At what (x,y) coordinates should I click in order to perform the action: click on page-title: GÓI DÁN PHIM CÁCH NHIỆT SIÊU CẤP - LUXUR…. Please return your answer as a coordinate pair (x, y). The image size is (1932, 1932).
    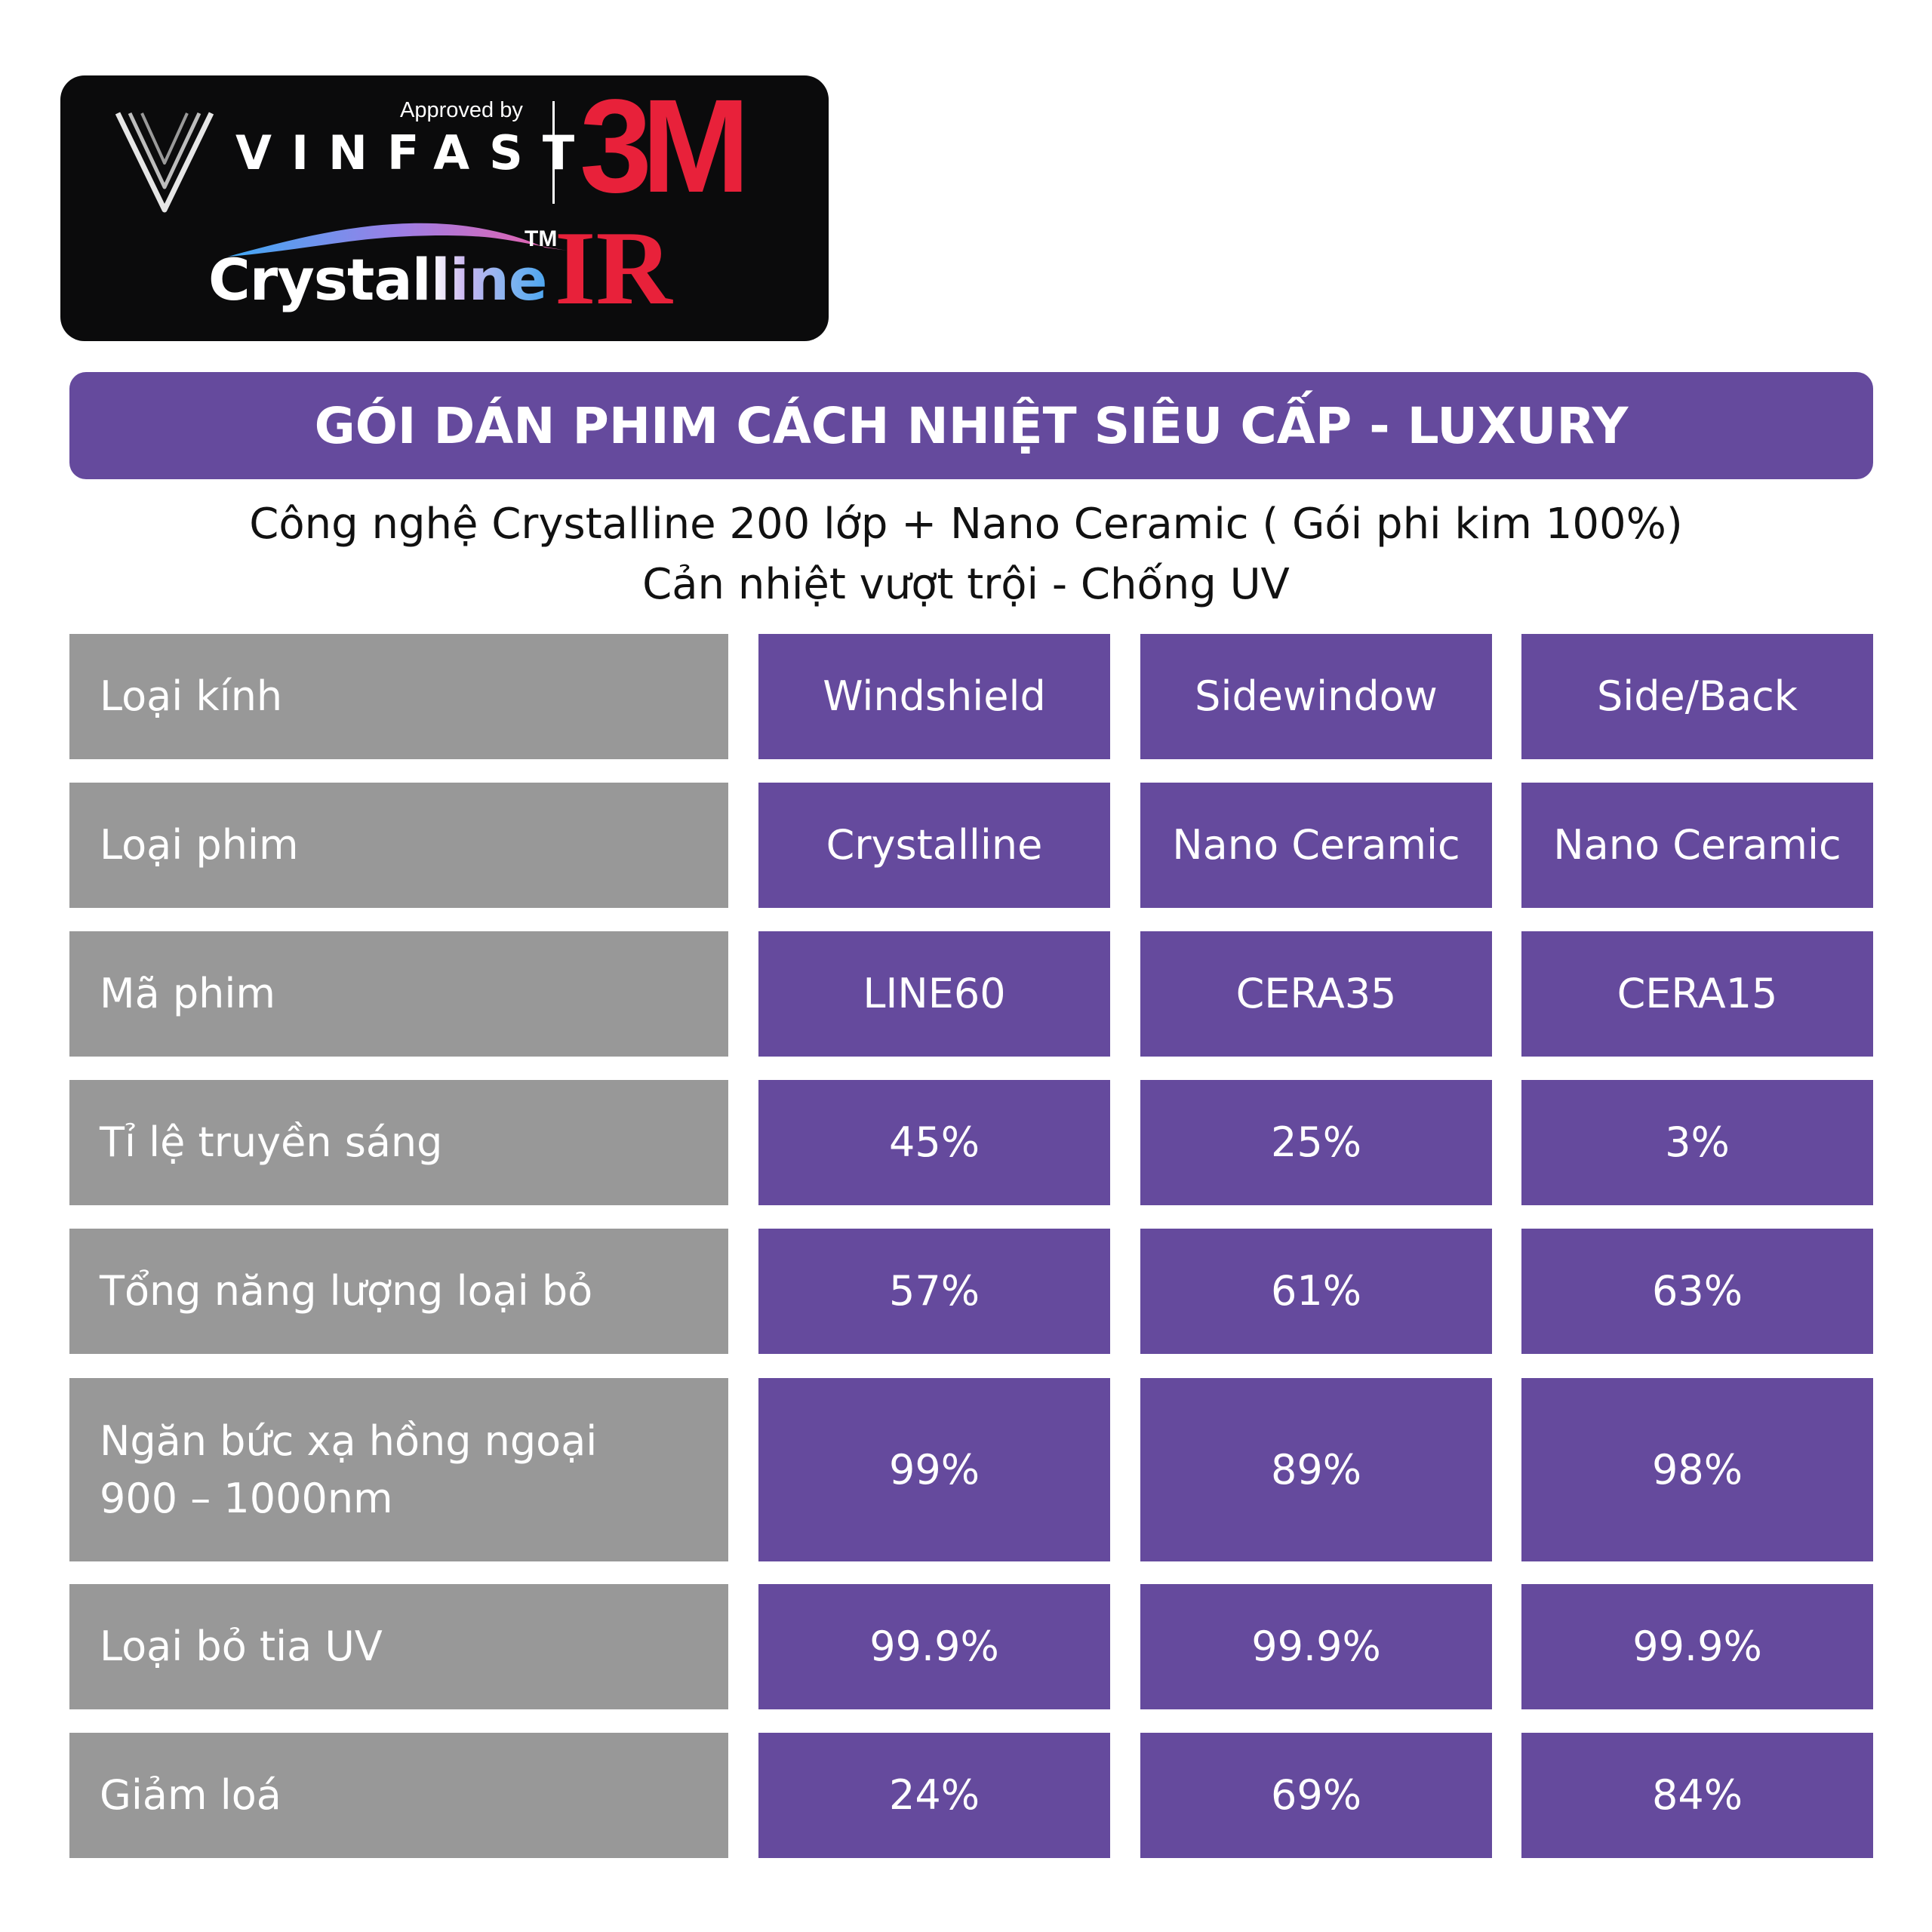
    Looking at the image, I should click on (971, 425).